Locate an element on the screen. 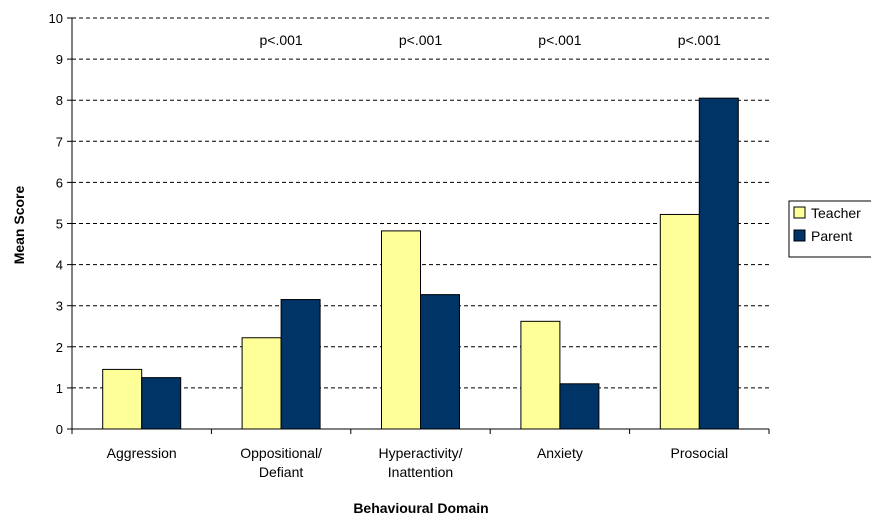 This screenshot has height=519, width=871. legend-swatch-parent is located at coordinates (799, 235).